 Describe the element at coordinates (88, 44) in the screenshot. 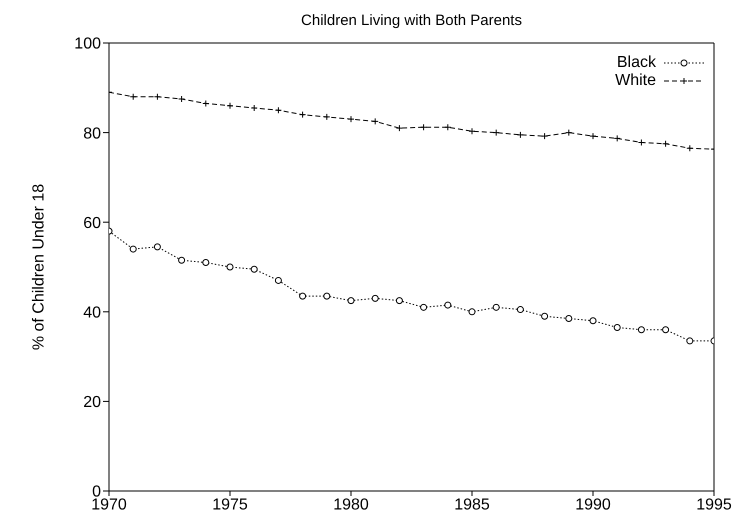

I see `y-tick-label: 100` at that location.